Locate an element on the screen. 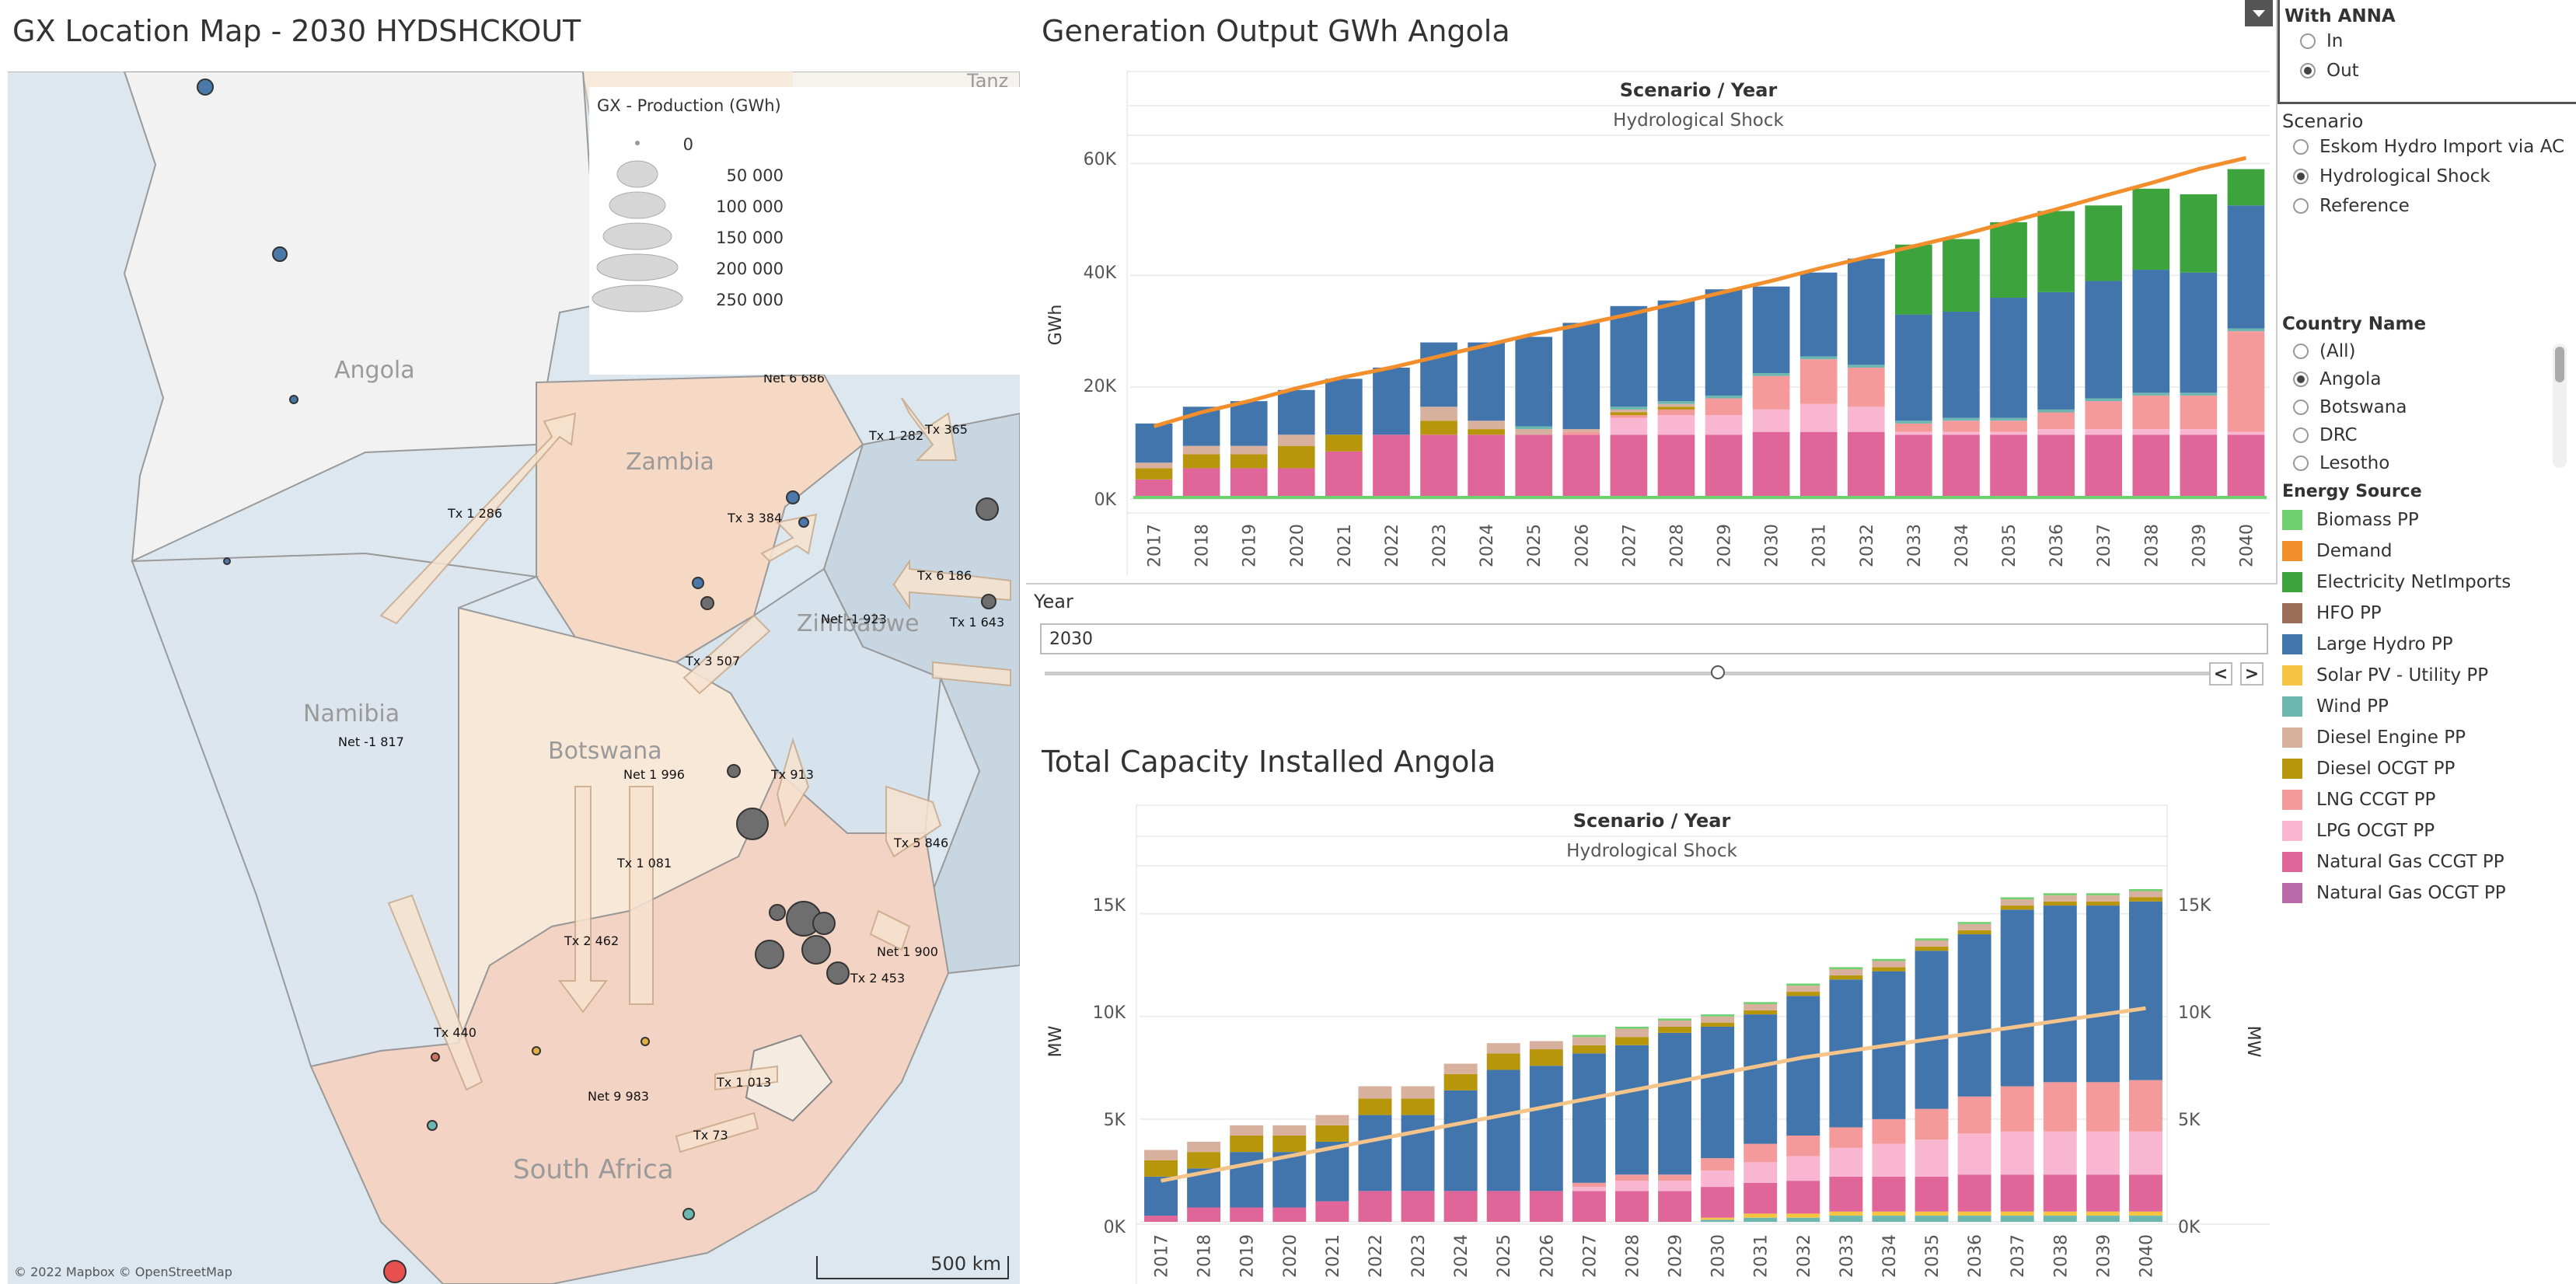  legend-item: Diesel Engine PP is located at coordinates (2426, 737).